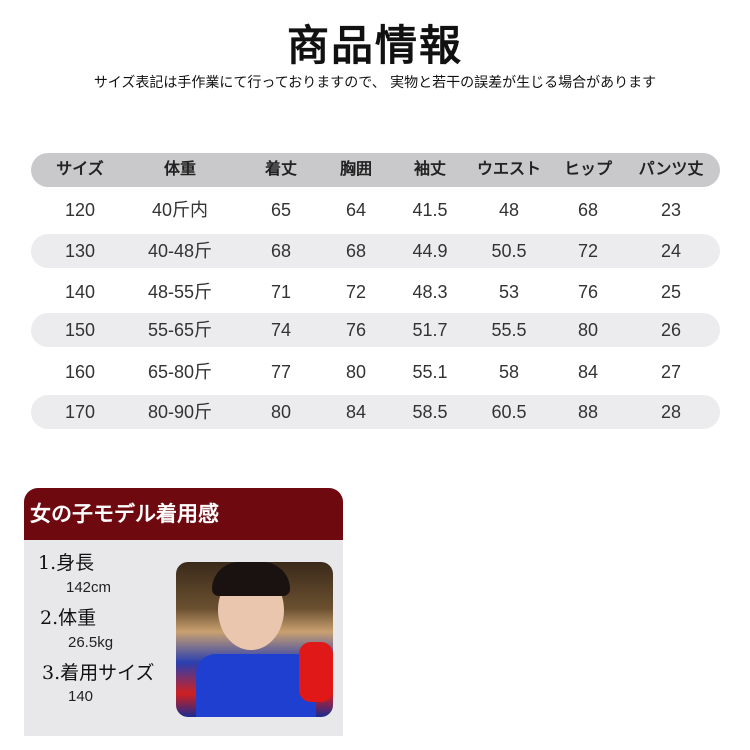 This screenshot has height=750, width=750. Describe the element at coordinates (356, 169) in the screenshot. I see `table-cell: 胸囲` at that location.